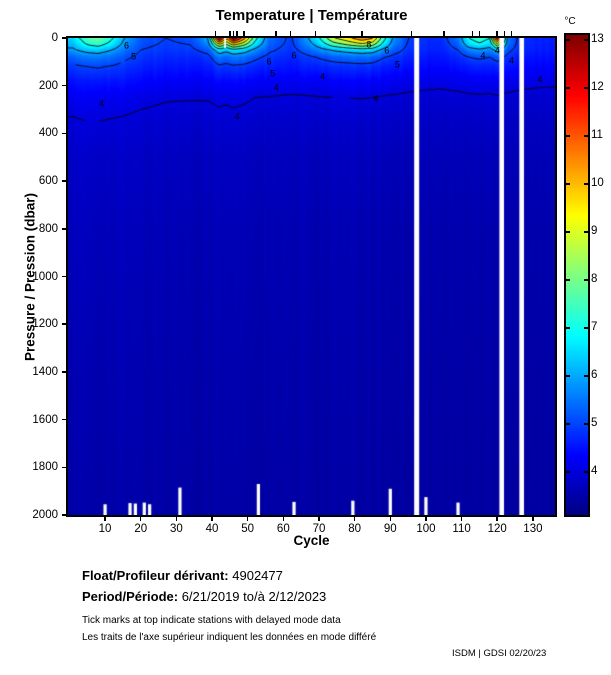 The width and height of the screenshot is (611, 675). What do you see at coordinates (594, 231) in the screenshot?
I see `colorbar-tick-label: 9` at bounding box center [594, 231].